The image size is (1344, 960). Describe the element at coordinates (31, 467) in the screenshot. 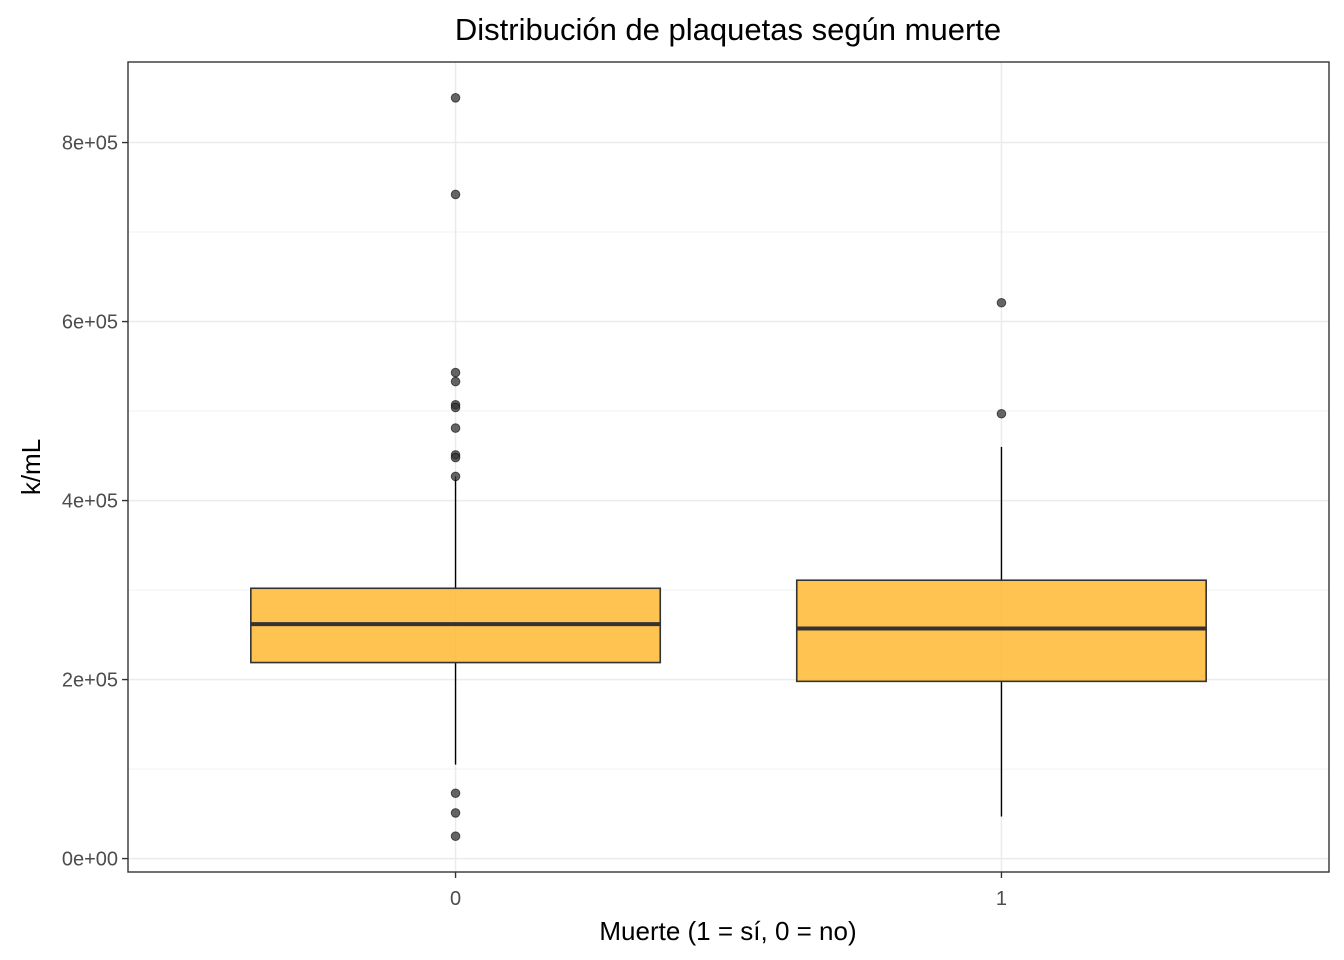

I see `y-axis-title: k/mL` at that location.